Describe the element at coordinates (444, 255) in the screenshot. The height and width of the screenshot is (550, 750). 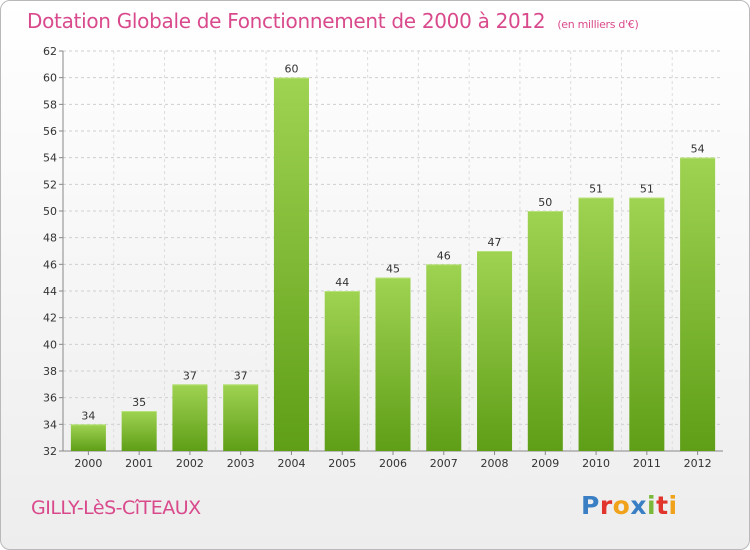
I see `data-label: 46` at that location.